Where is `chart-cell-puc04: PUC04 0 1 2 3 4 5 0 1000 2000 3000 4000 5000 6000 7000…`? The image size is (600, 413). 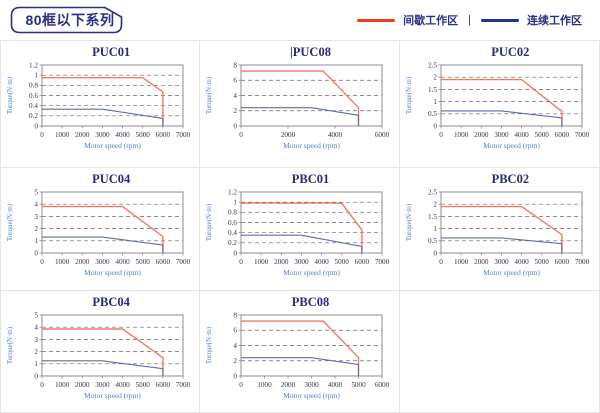
chart-cell-puc04: PUC04 0 1 2 3 4 5 0 1000 2000 3000 4000 5000 6000 7000… is located at coordinates (101, 229).